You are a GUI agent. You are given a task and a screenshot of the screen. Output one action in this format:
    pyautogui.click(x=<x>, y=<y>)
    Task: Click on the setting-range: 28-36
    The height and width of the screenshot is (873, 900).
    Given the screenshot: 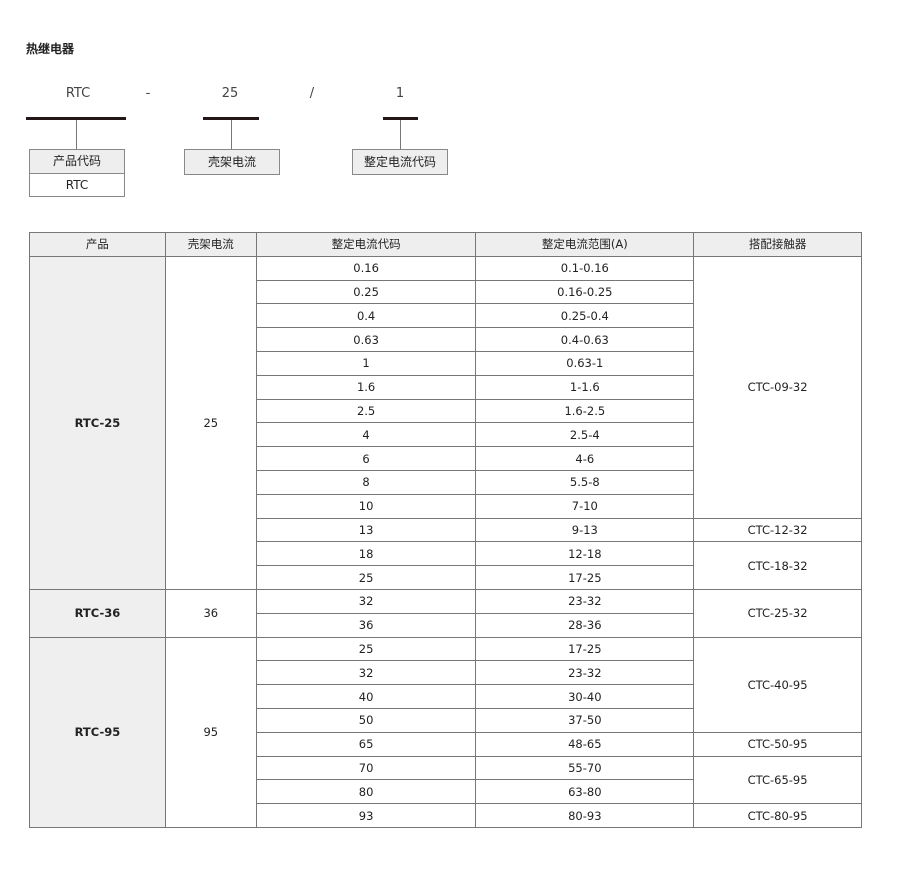 What is the action you would take?
    pyautogui.click(x=585, y=625)
    